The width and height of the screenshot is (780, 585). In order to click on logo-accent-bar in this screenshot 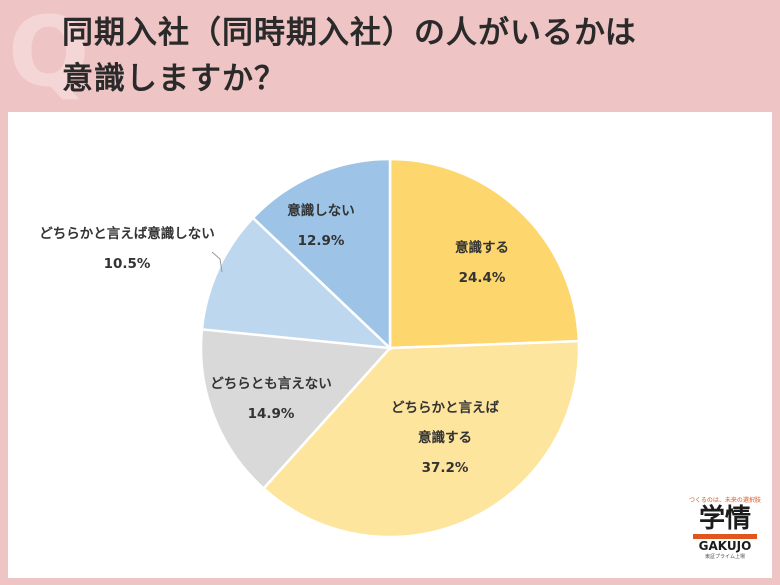, I will do `click(725, 536)`.